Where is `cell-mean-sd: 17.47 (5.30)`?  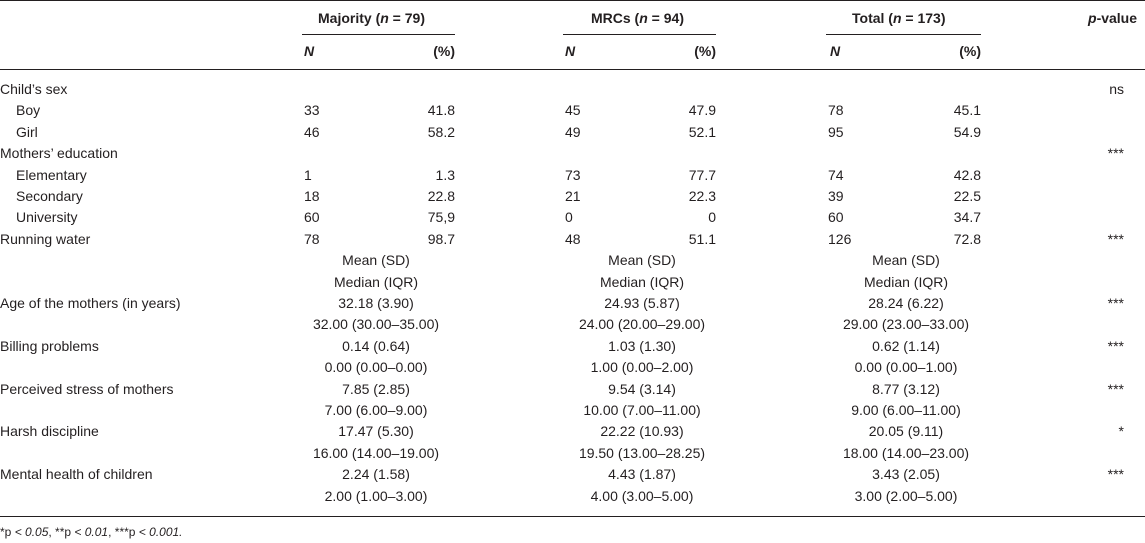 cell-mean-sd: 17.47 (5.30) is located at coordinates (376, 431).